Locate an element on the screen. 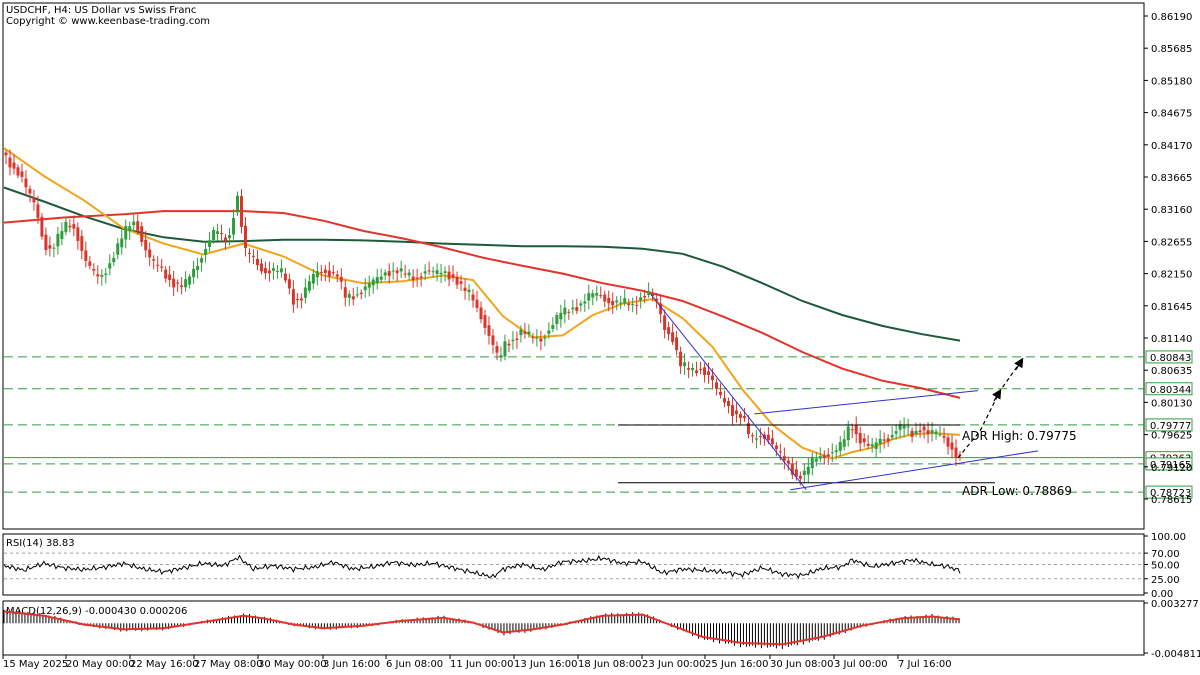  level-tag-label-0: 0.80843 is located at coordinates (1170, 358).